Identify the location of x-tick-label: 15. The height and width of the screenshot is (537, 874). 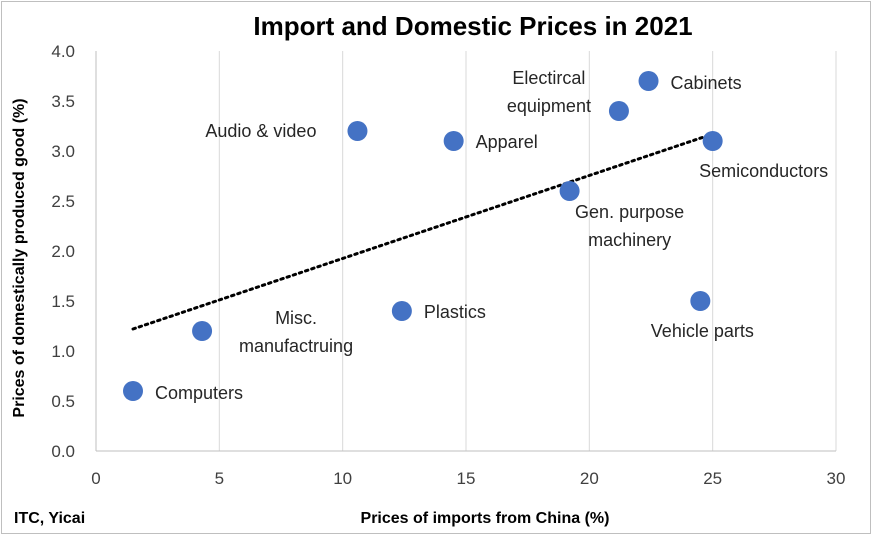
(466, 478).